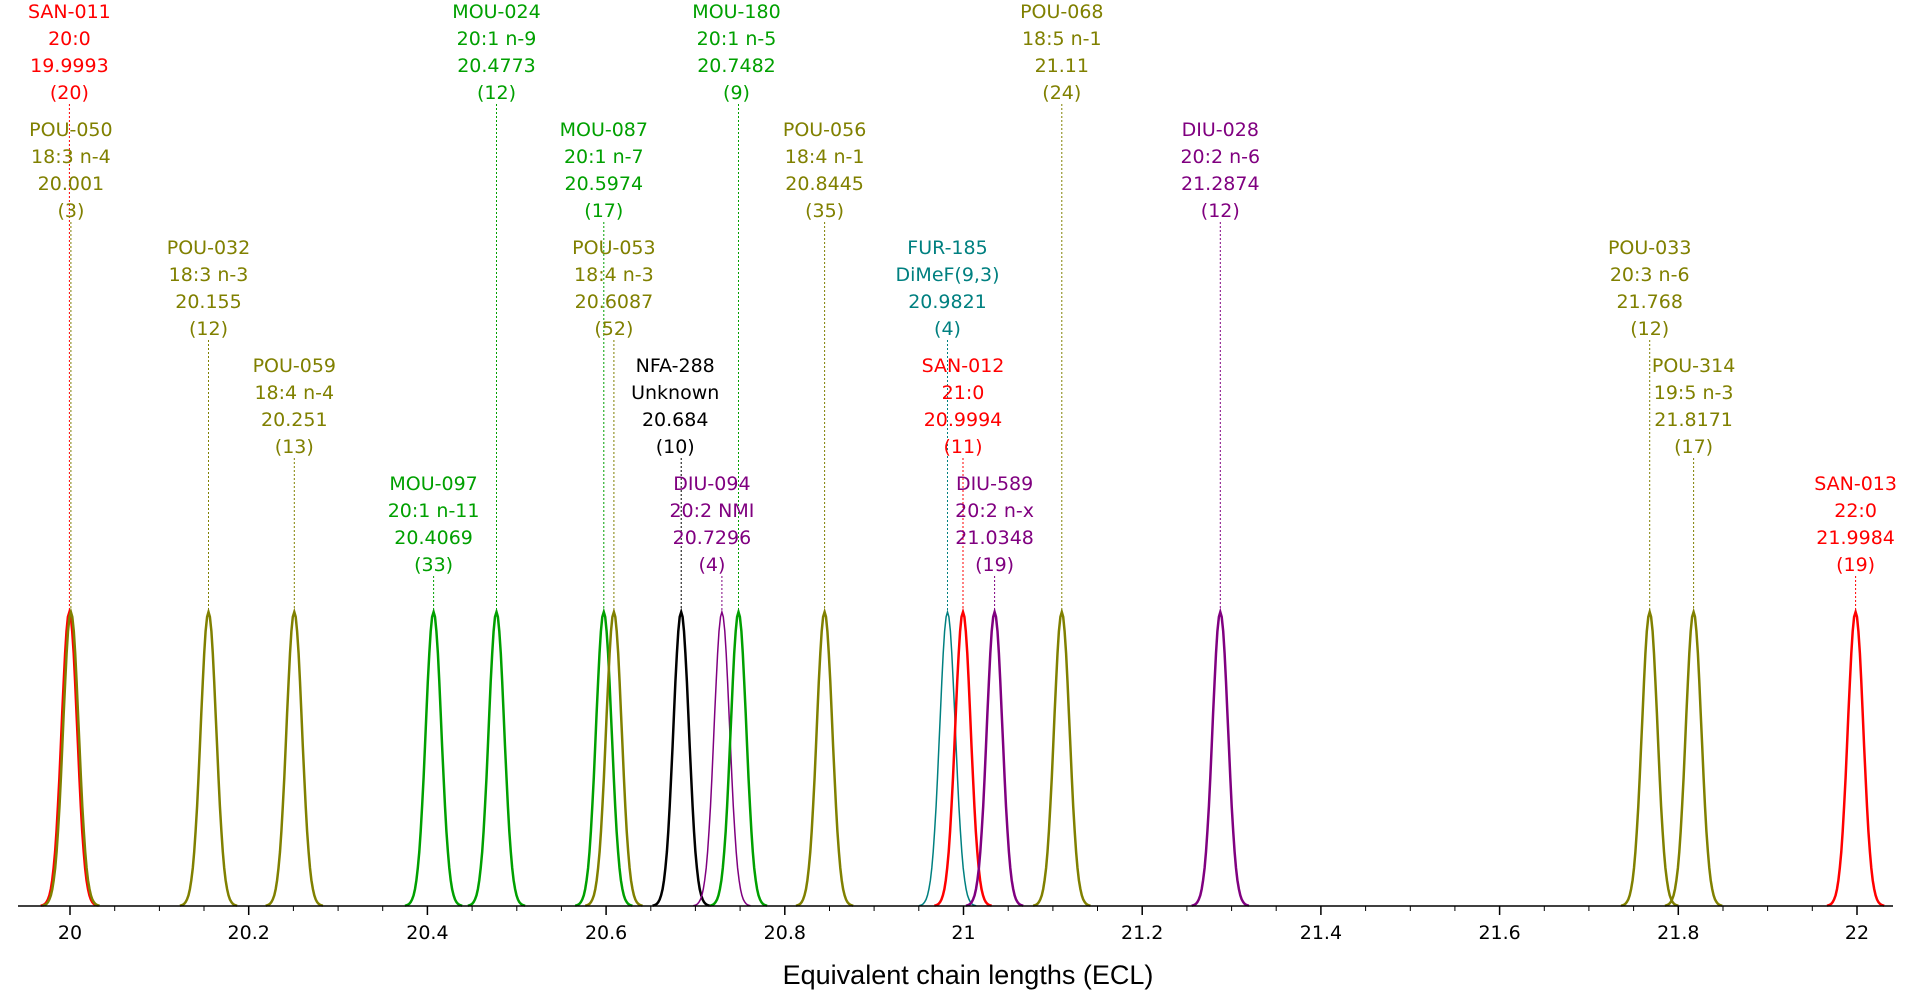 Image resolution: width=1905 pixels, height=992 pixels. Describe the element at coordinates (711, 484) in the screenshot. I see `peak-label-id-diu-094: DIU-094` at that location.